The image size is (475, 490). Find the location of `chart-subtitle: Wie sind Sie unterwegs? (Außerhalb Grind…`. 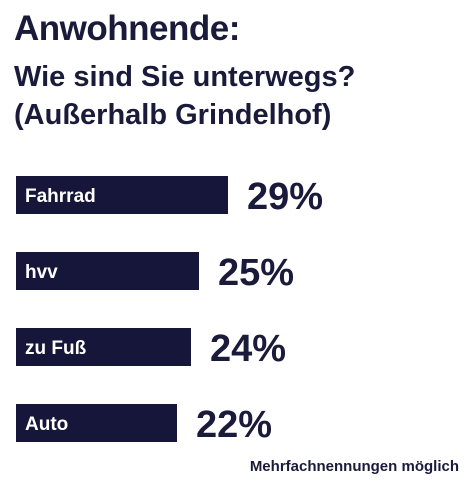

chart-subtitle: Wie sind Sie unterwegs? (Außerhalb Grind… is located at coordinates (184, 96).